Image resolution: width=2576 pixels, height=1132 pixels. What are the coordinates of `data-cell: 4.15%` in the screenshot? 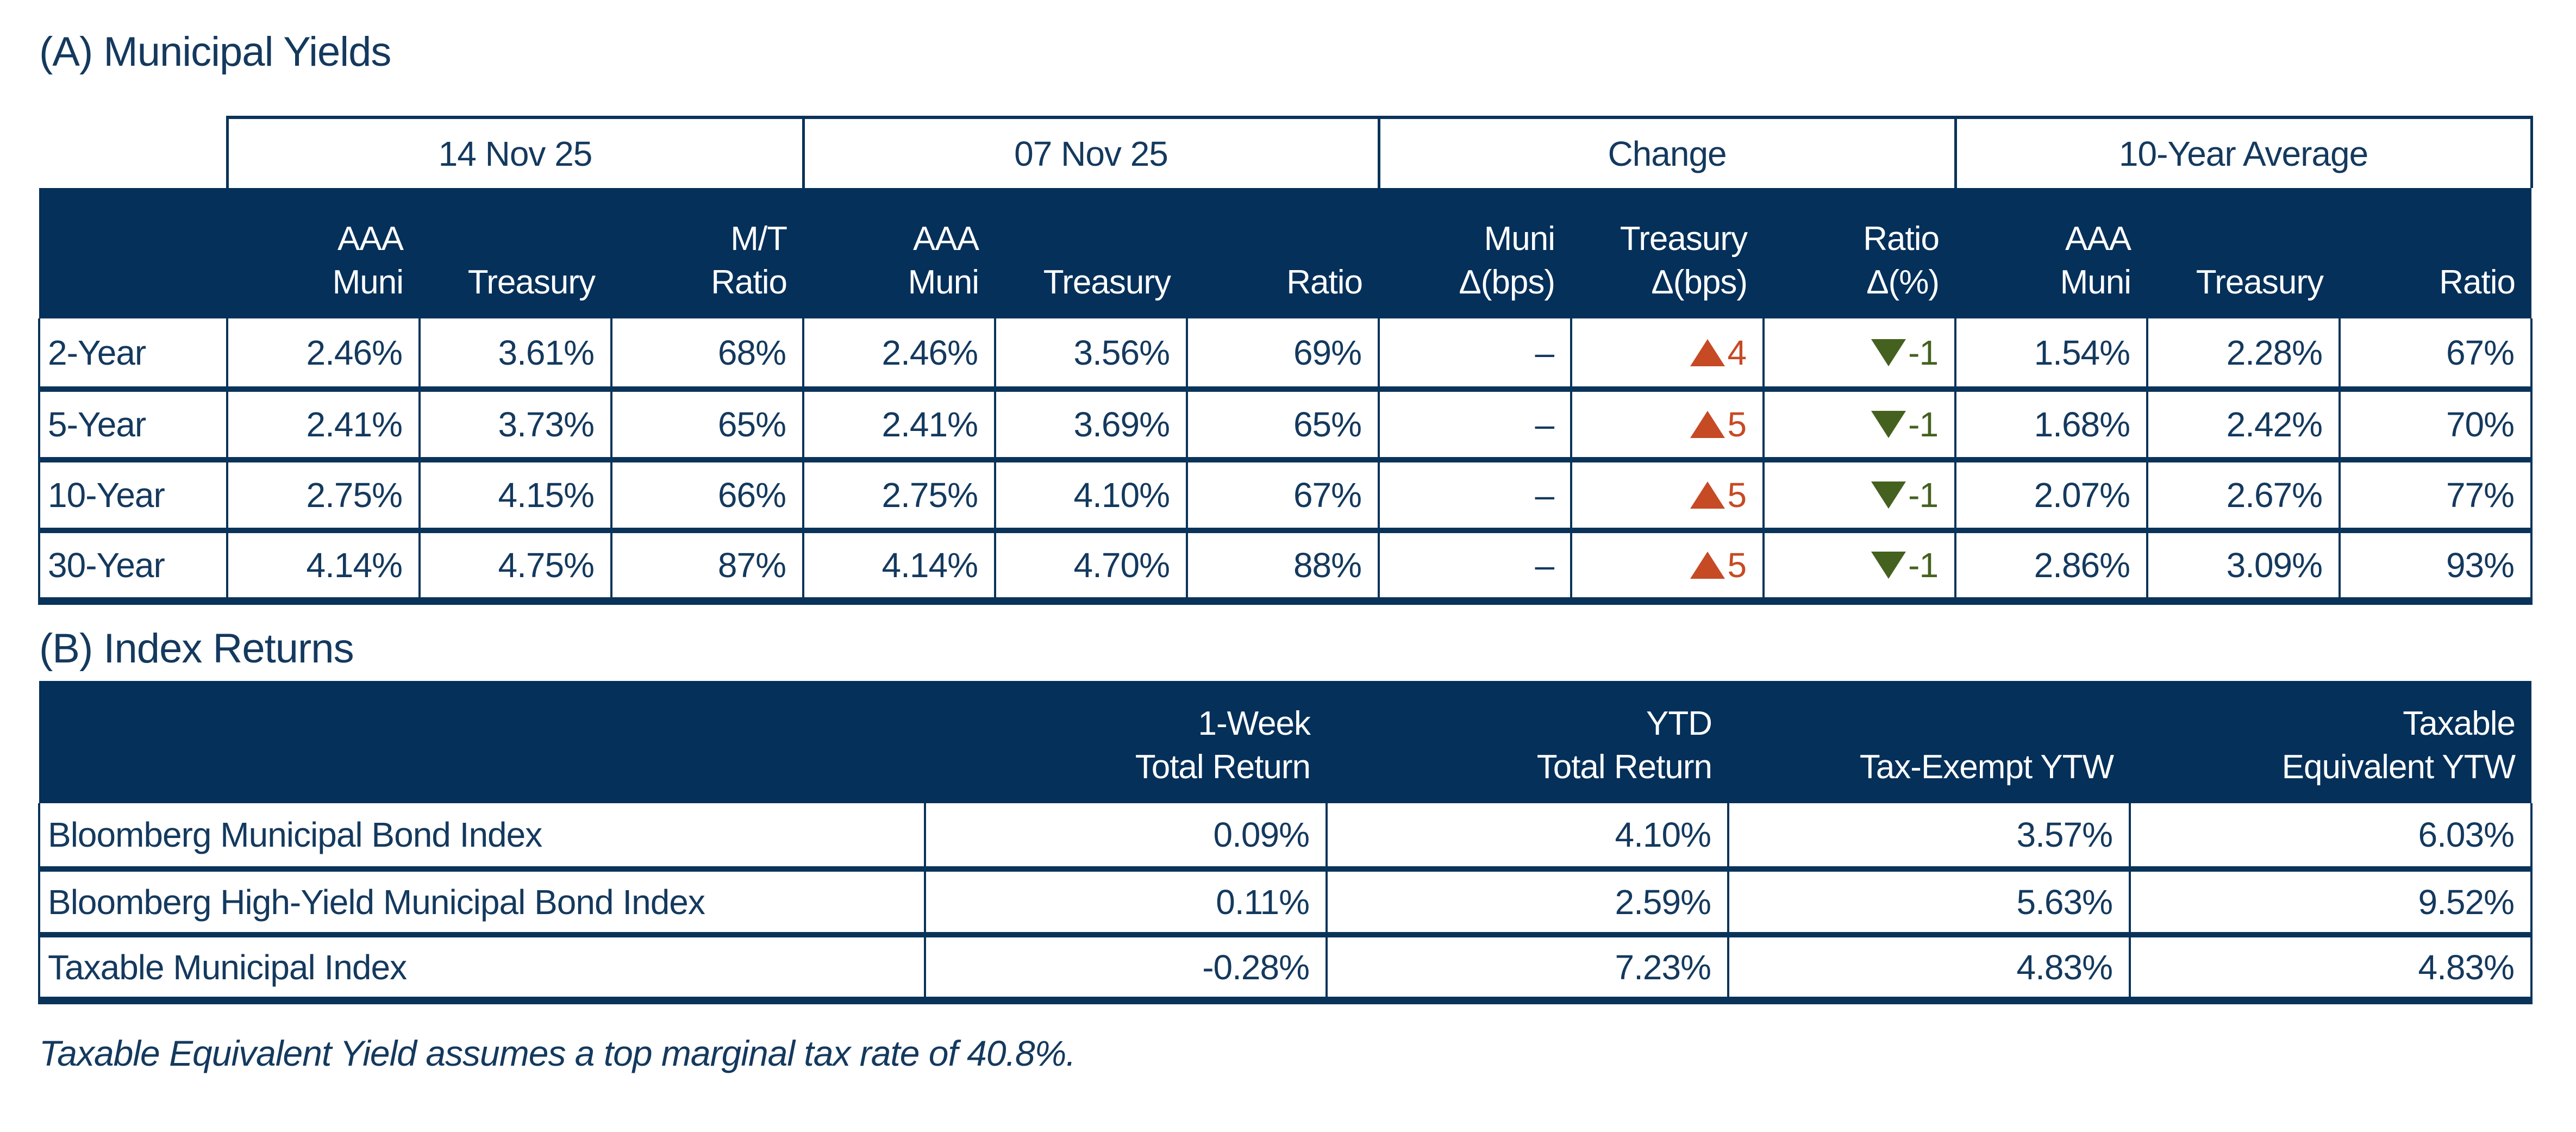 It's located at (515, 497).